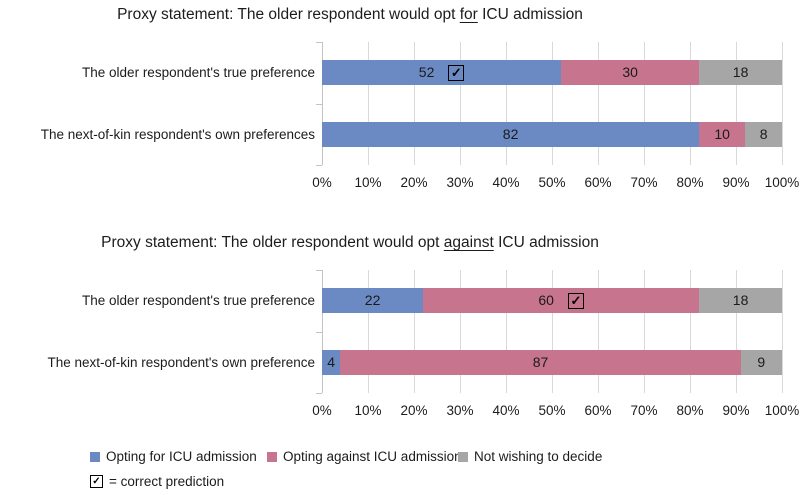 The image size is (800, 495). I want to click on legend-label: Not wishing to decide, so click(538, 456).